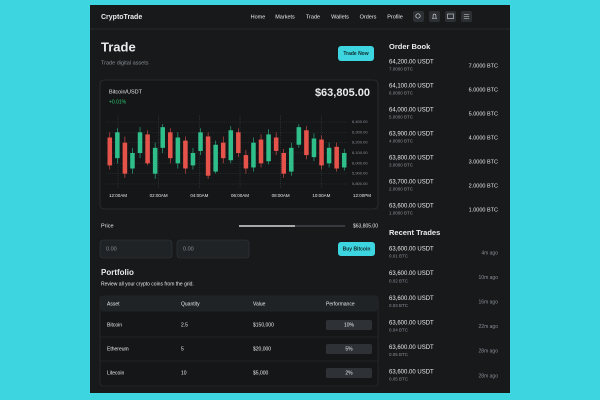  I want to click on nav-item: Markets, so click(285, 17).